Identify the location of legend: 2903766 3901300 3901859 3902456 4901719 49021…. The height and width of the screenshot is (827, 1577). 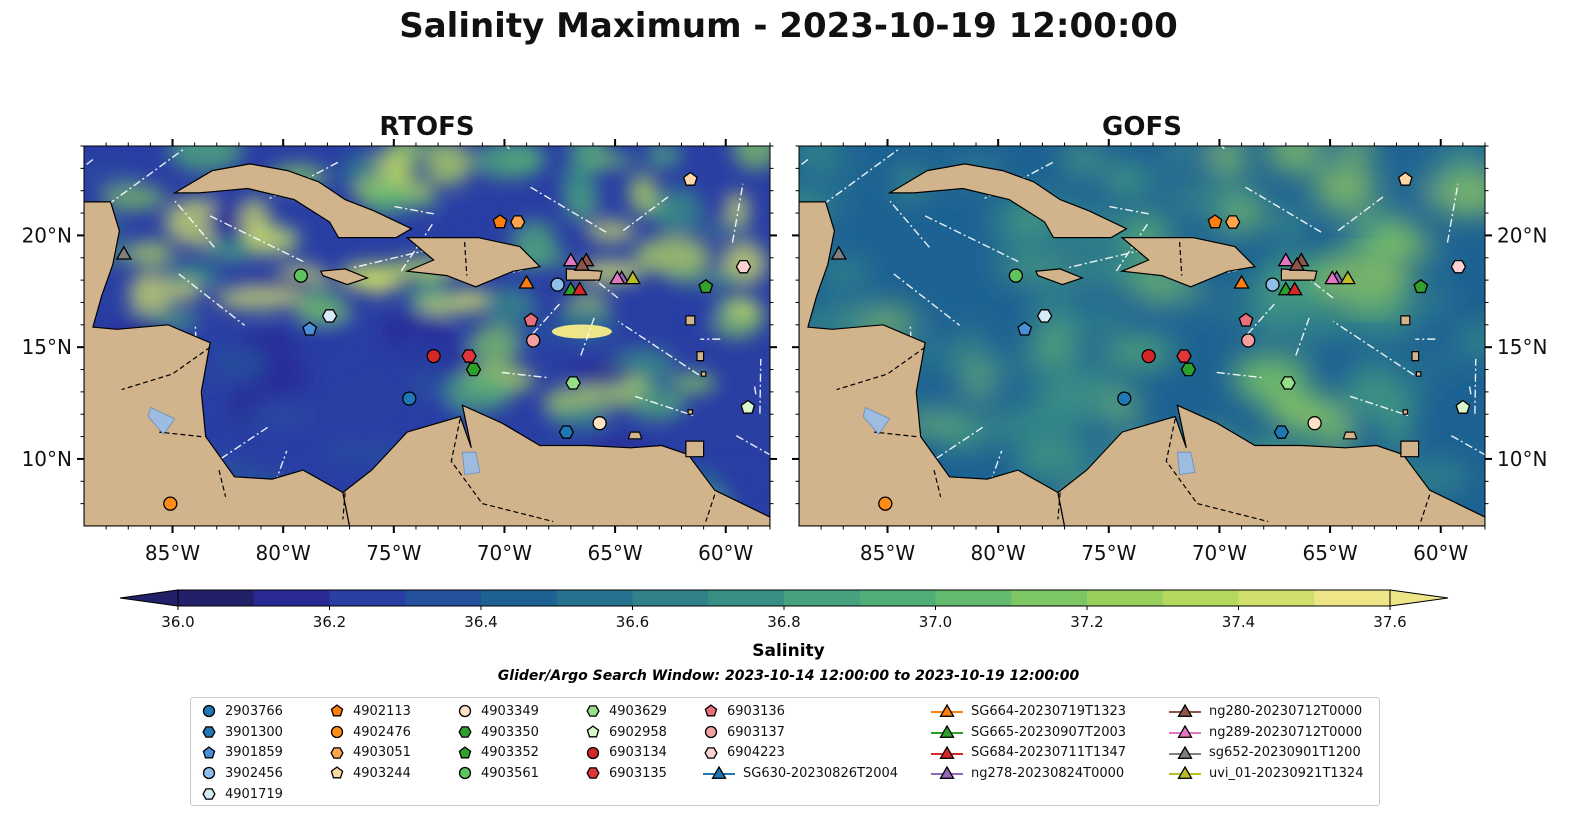
(785, 751).